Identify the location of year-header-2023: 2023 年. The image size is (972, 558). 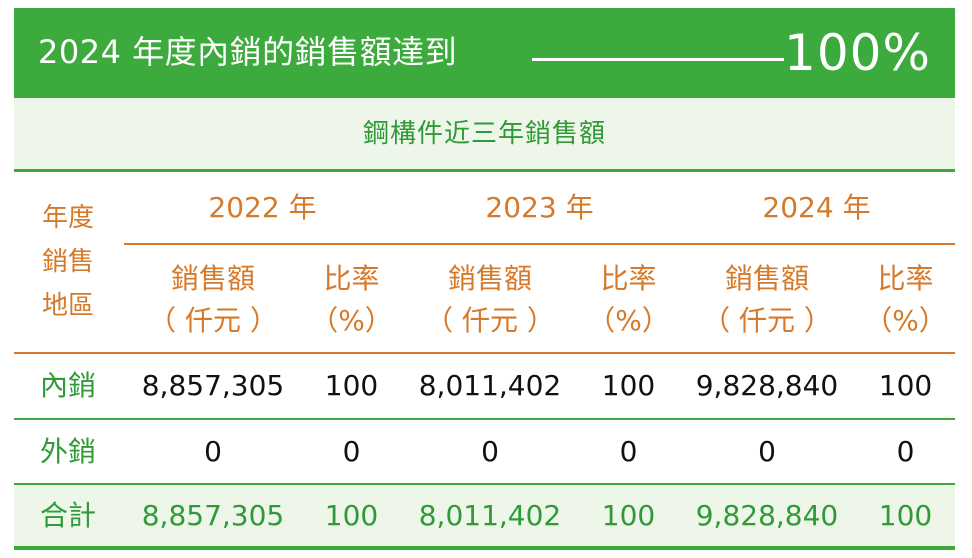
(539, 207).